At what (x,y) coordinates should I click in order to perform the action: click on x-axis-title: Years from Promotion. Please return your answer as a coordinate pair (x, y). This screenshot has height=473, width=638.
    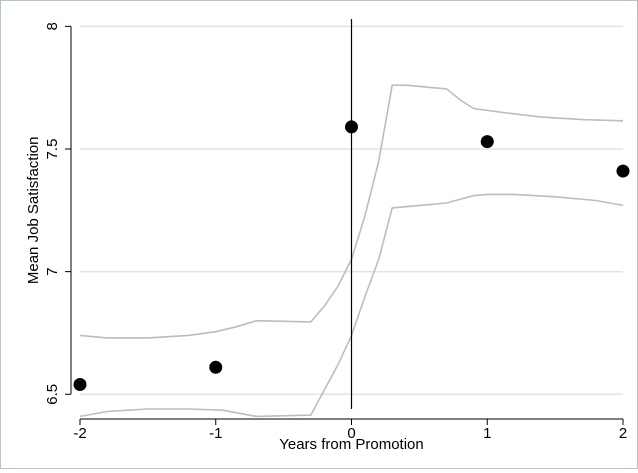
    Looking at the image, I should click on (351, 444).